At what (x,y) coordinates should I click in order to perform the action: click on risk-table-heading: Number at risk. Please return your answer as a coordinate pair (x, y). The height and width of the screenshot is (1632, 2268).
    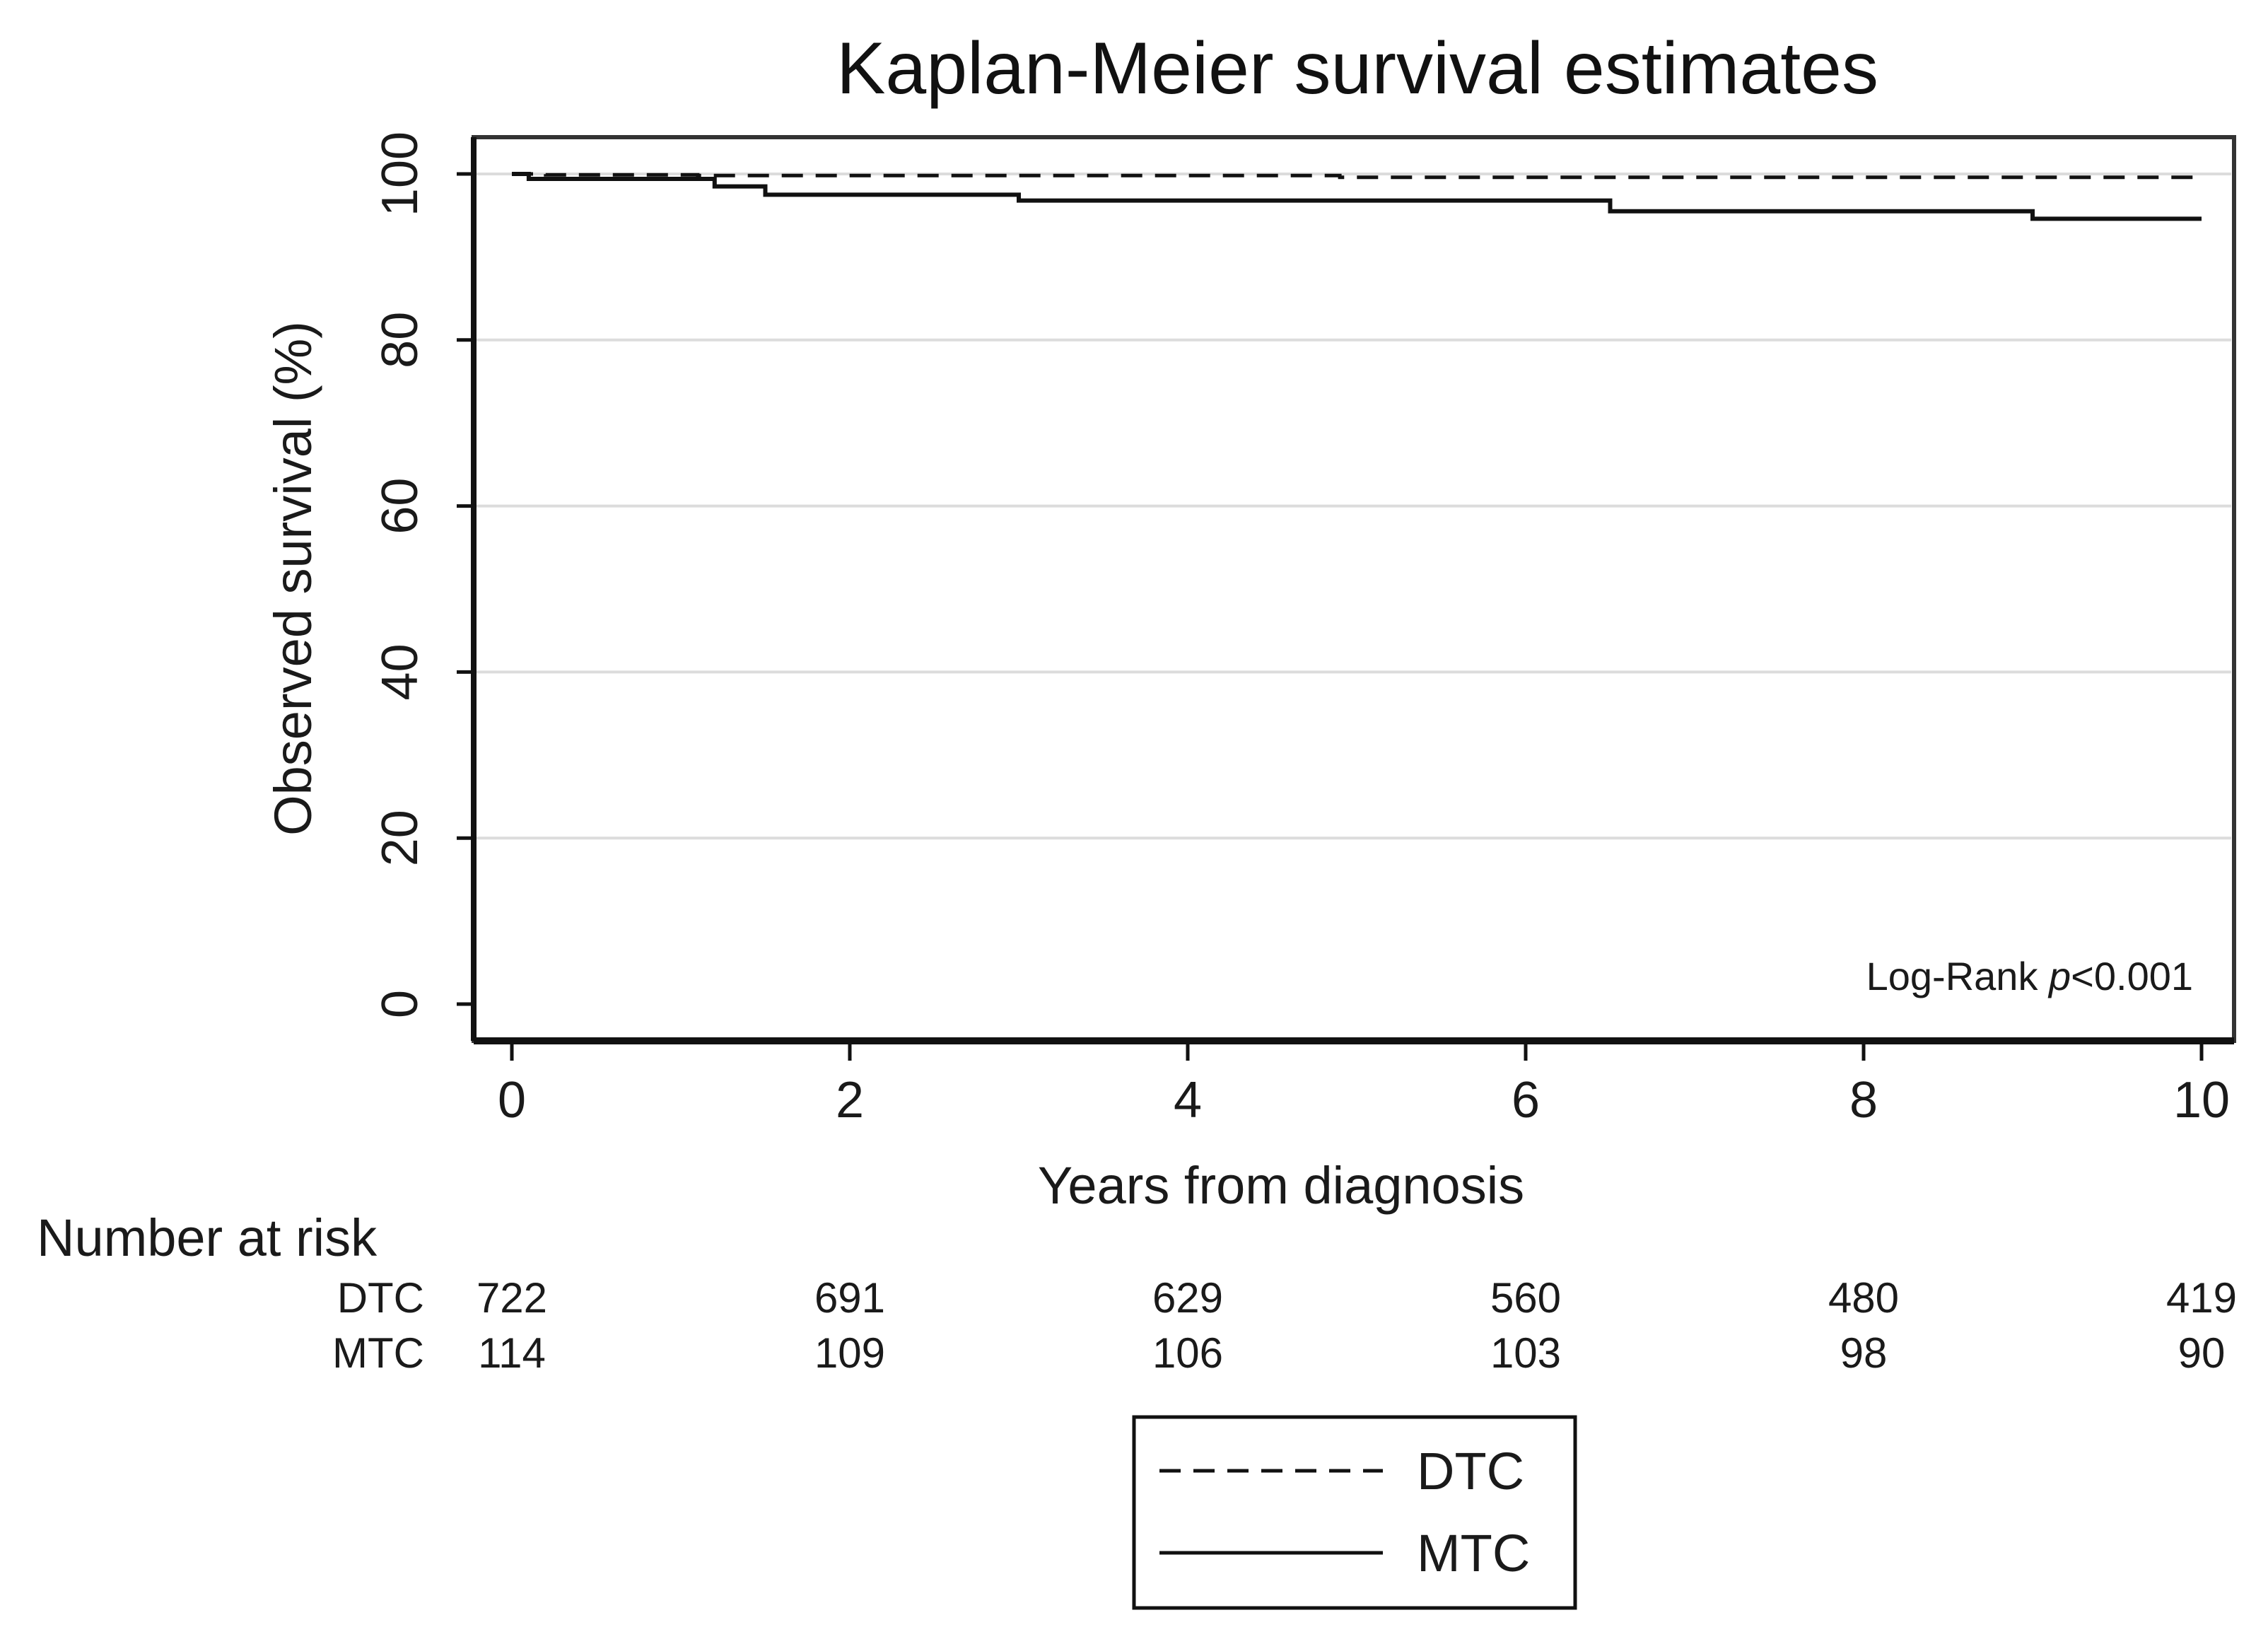
    Looking at the image, I should click on (207, 1238).